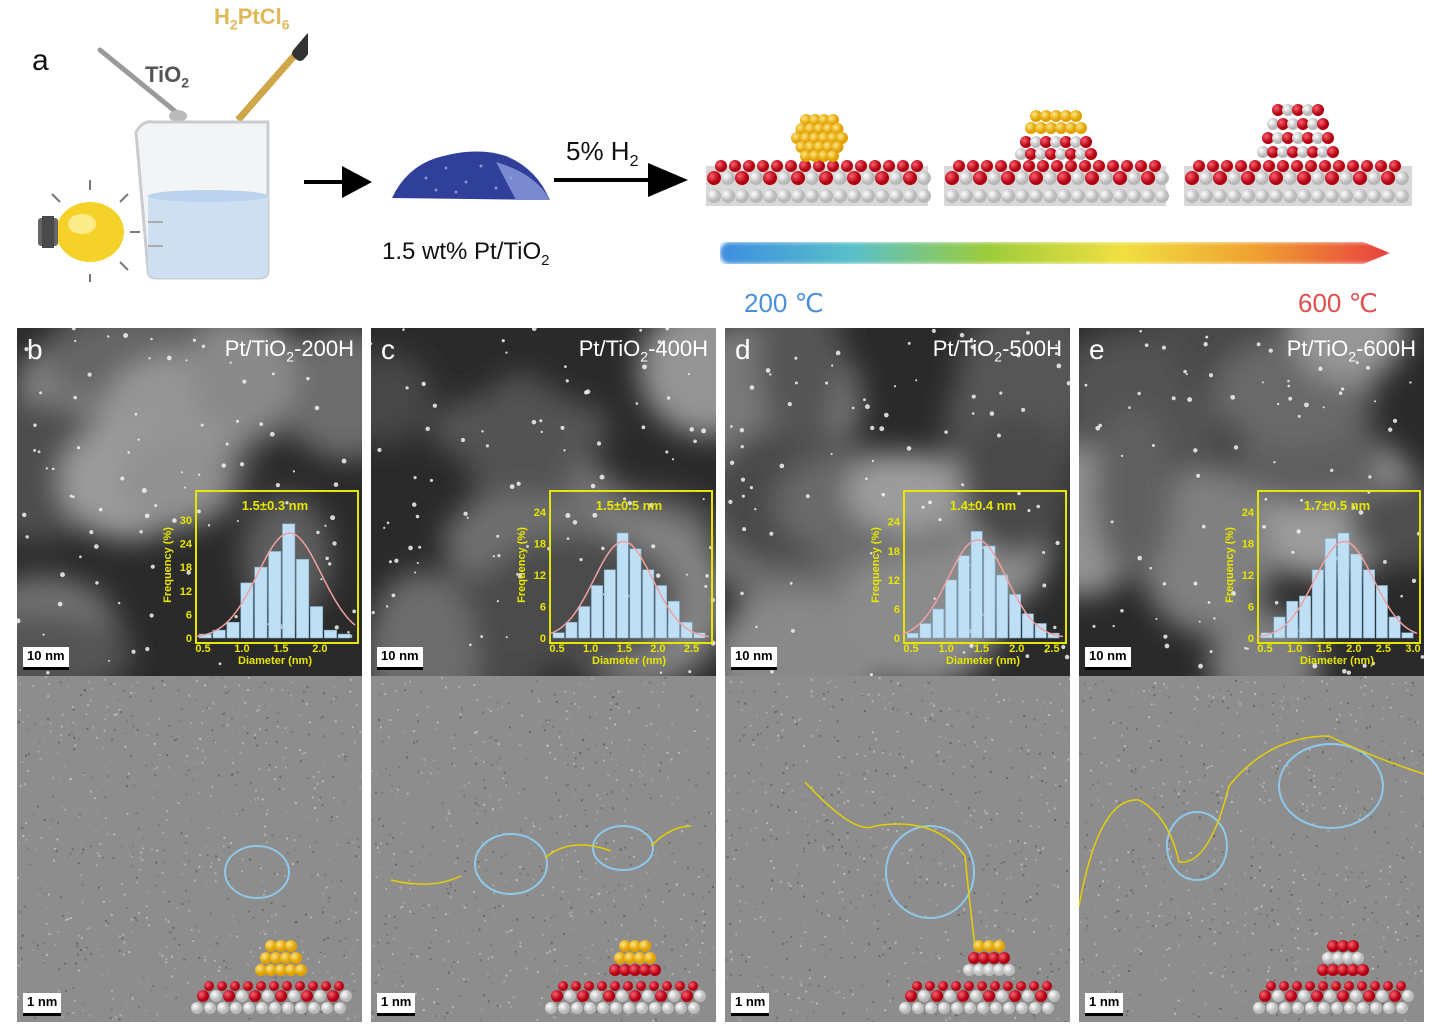 The width and height of the screenshot is (1434, 1034). I want to click on hrtem-image-e: 1 nm, so click(1251, 849).